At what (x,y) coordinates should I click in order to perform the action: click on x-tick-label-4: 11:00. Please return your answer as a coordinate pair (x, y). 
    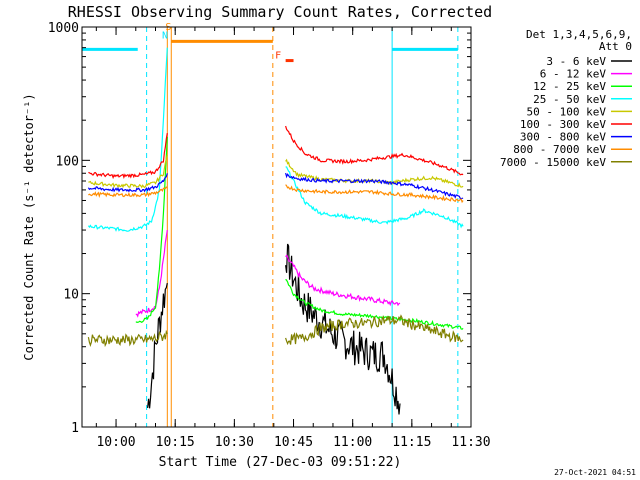
    Looking at the image, I should click on (352, 442).